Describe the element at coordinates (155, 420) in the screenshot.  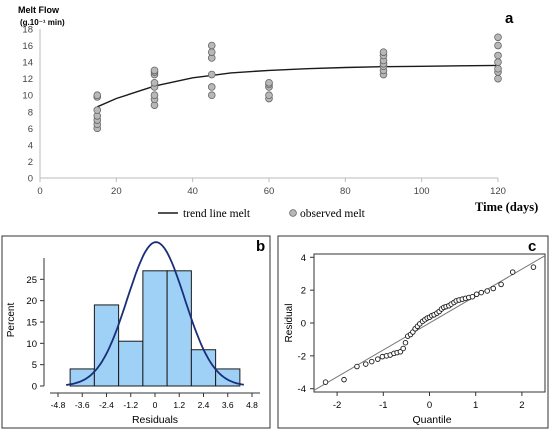
I see `x-axis-label-b: Residuals` at that location.